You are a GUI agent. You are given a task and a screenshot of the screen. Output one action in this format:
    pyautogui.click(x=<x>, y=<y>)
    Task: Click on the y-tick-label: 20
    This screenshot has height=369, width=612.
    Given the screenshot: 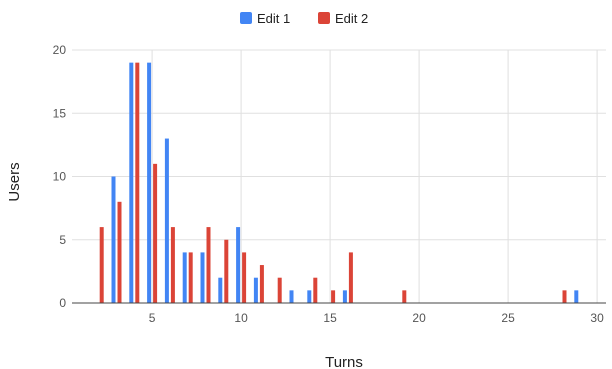 What is the action you would take?
    pyautogui.click(x=60, y=50)
    